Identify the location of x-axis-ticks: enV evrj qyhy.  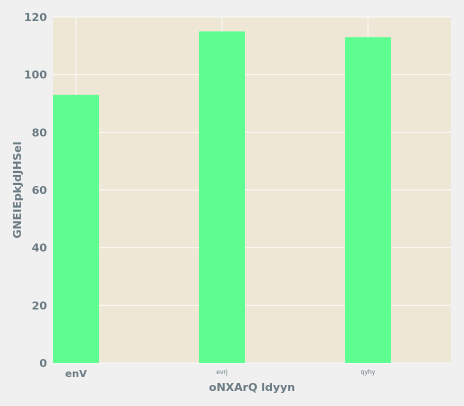
(220, 374).